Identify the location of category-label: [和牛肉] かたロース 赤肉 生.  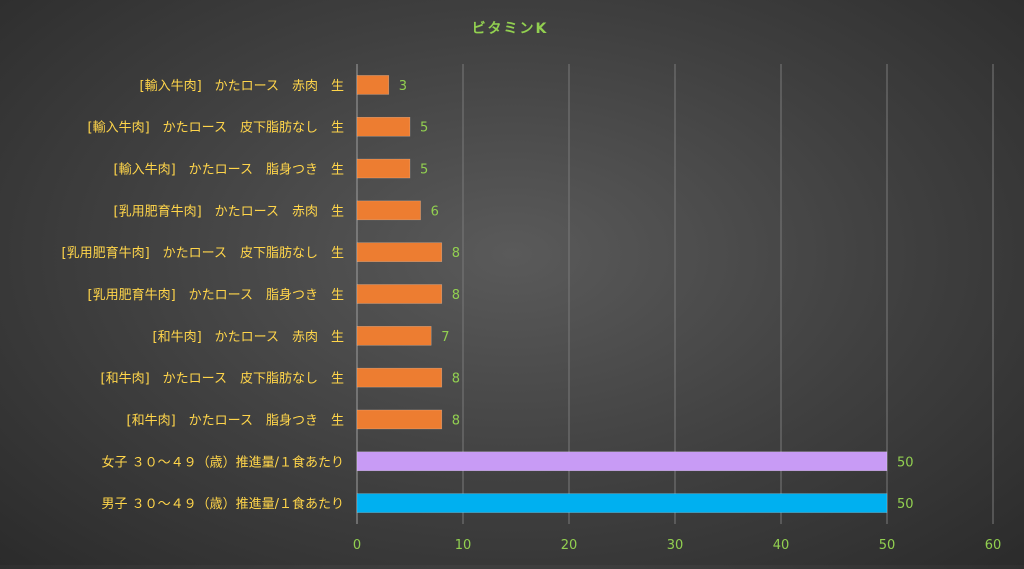
(249, 337).